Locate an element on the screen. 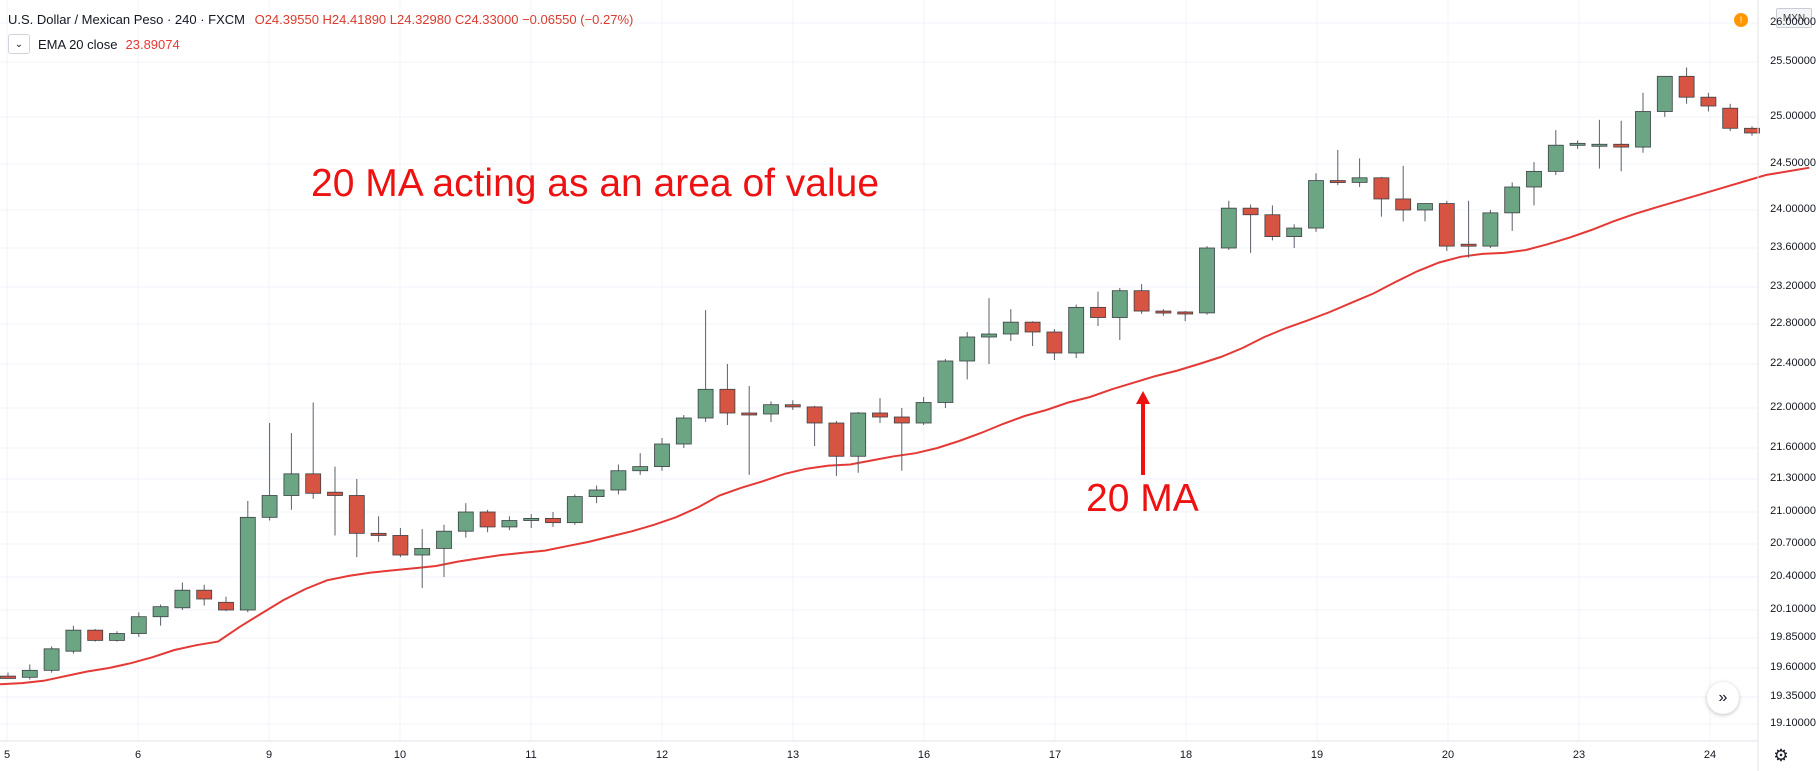 Image resolution: width=1816 pixels, height=771 pixels. collapse-legend-button: ⌄ is located at coordinates (19, 44).